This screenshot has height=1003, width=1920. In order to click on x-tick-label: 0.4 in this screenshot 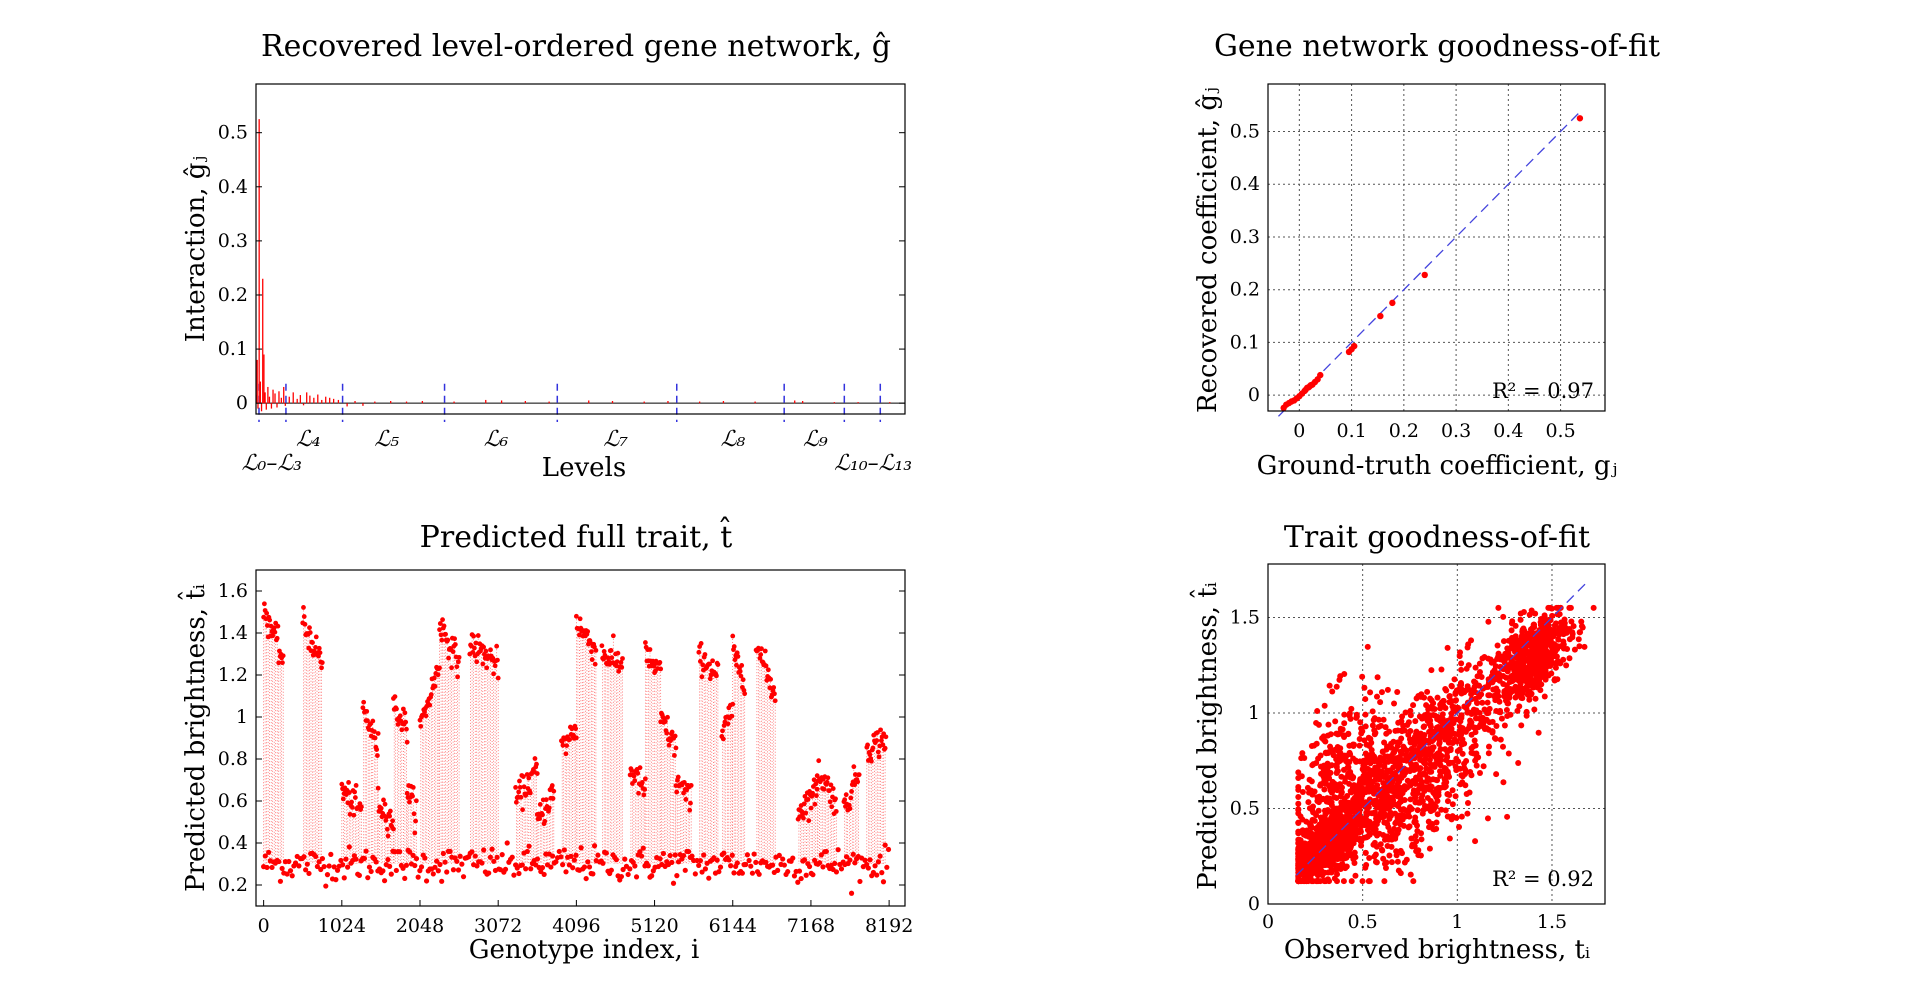, I will do `click(1508, 431)`.